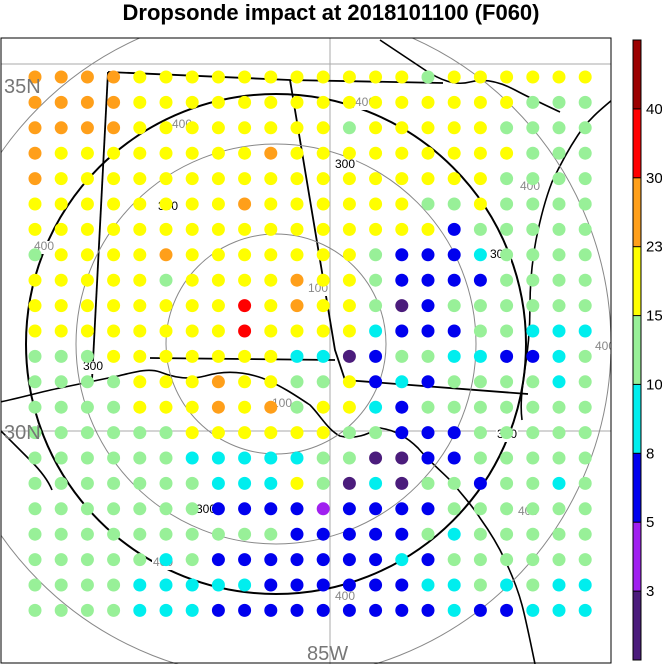  Describe the element at coordinates (654, 384) in the screenshot. I see `colorbar-tick-label: 10` at that location.